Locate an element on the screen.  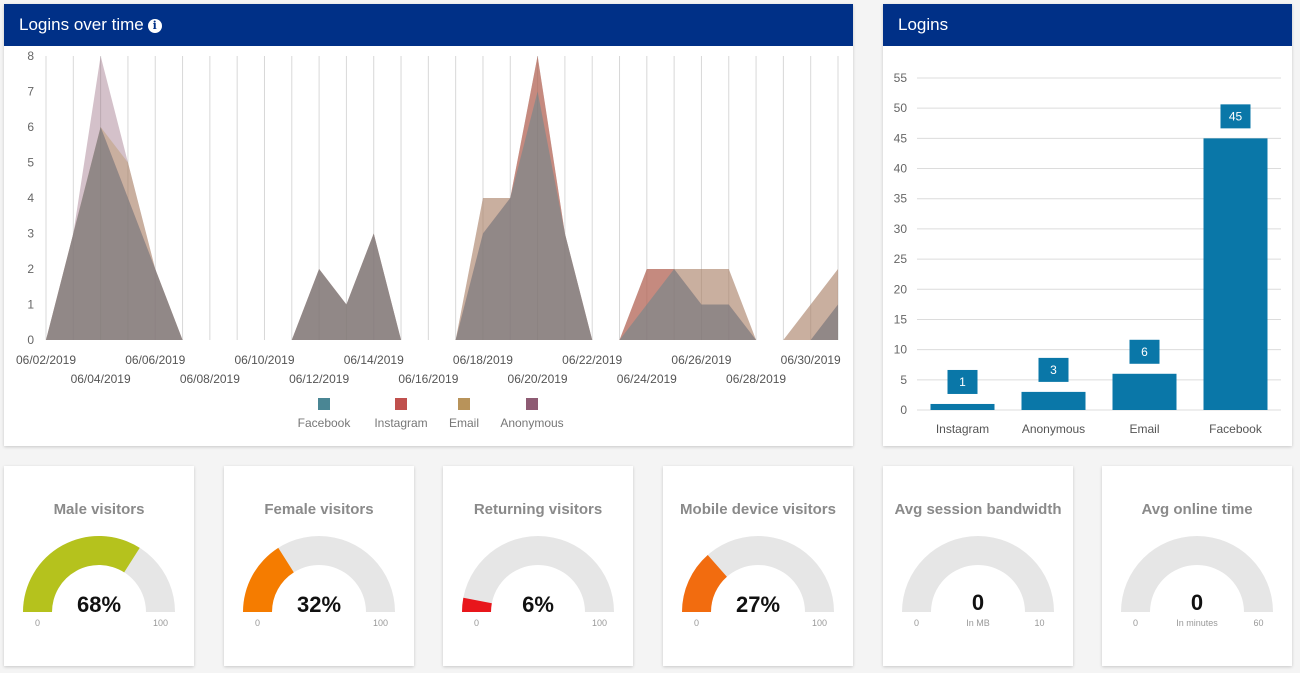
y-tick-label: 55 is located at coordinates (901, 78).